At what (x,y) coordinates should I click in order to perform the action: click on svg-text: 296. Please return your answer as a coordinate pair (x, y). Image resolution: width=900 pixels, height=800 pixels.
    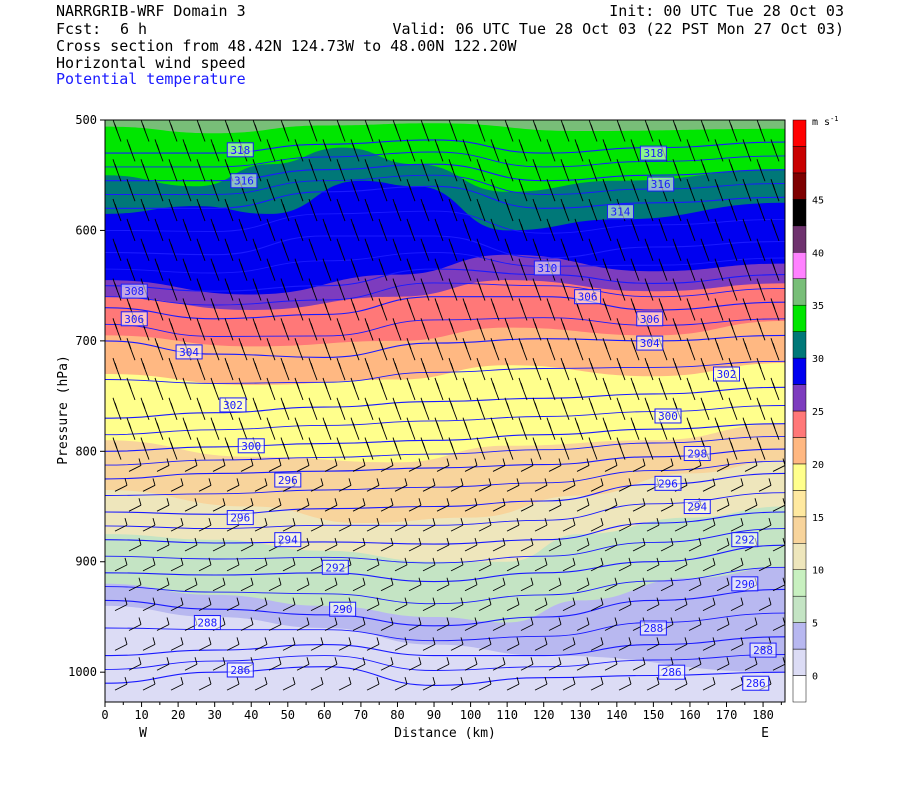
    Looking at the image, I should click on (240, 518).